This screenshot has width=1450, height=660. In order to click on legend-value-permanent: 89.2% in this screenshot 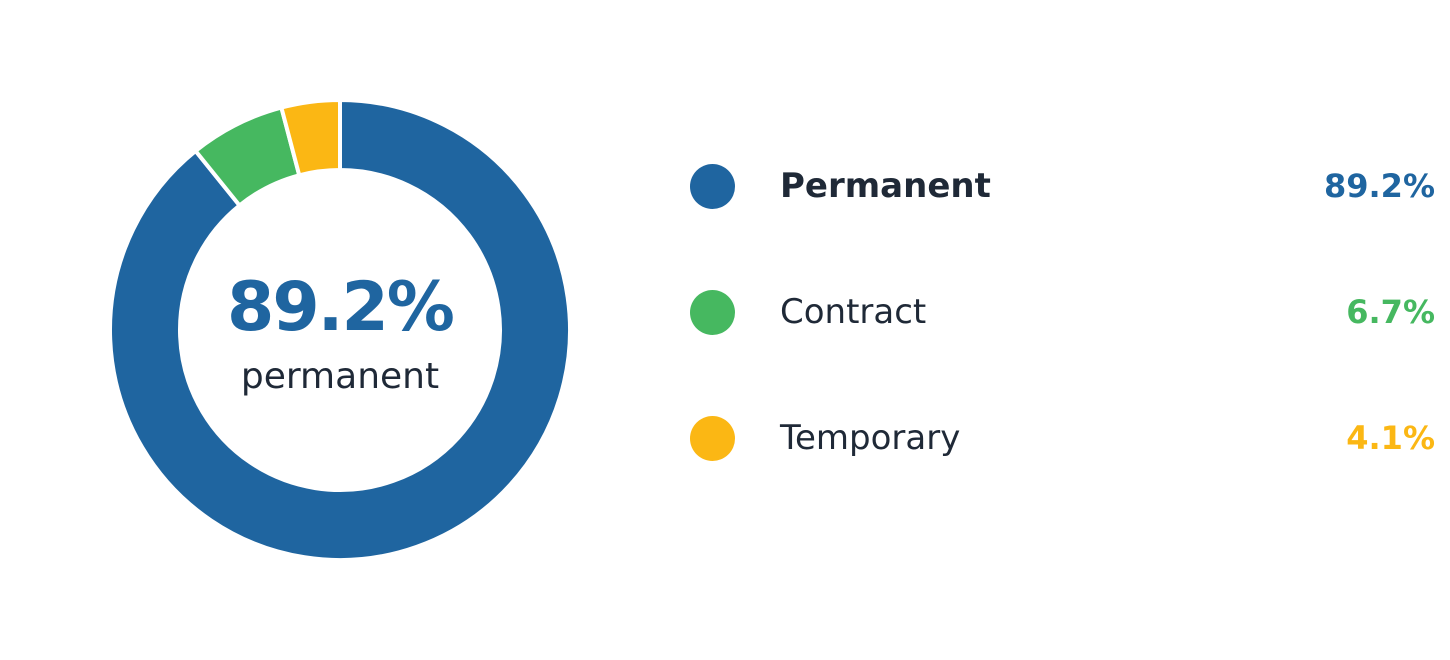, I will do `click(1379, 186)`.